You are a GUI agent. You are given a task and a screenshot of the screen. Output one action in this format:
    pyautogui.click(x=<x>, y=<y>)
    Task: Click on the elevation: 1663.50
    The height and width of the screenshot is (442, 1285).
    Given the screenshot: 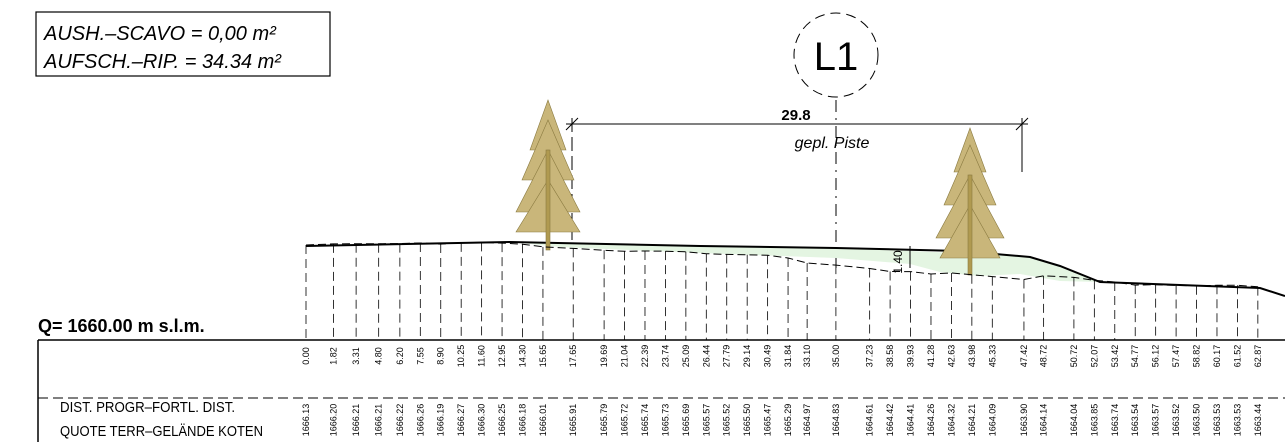 What is the action you would take?
    pyautogui.click(x=1197, y=420)
    